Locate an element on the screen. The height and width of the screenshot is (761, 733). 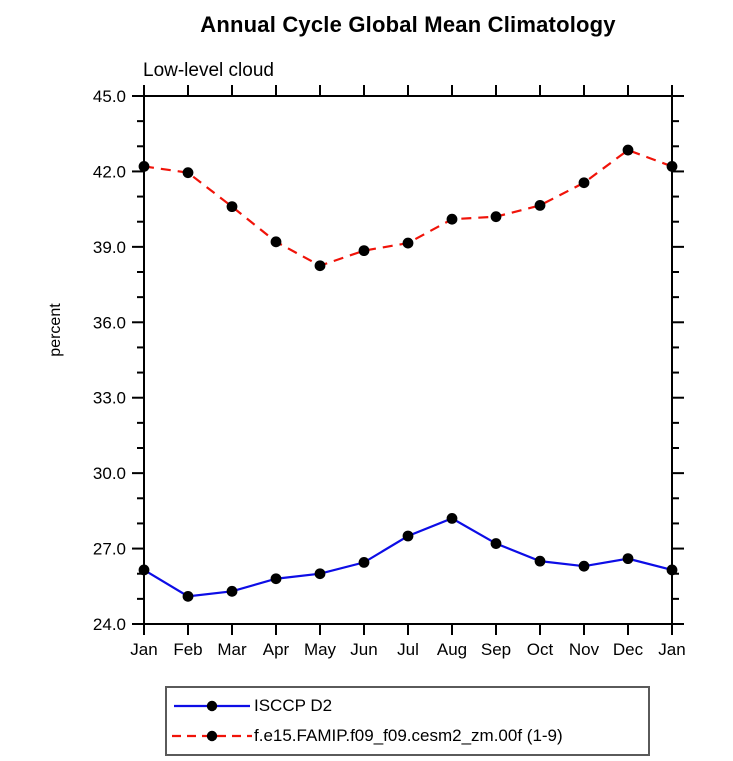
x-tick-label: Oct is located at coordinates (540, 649).